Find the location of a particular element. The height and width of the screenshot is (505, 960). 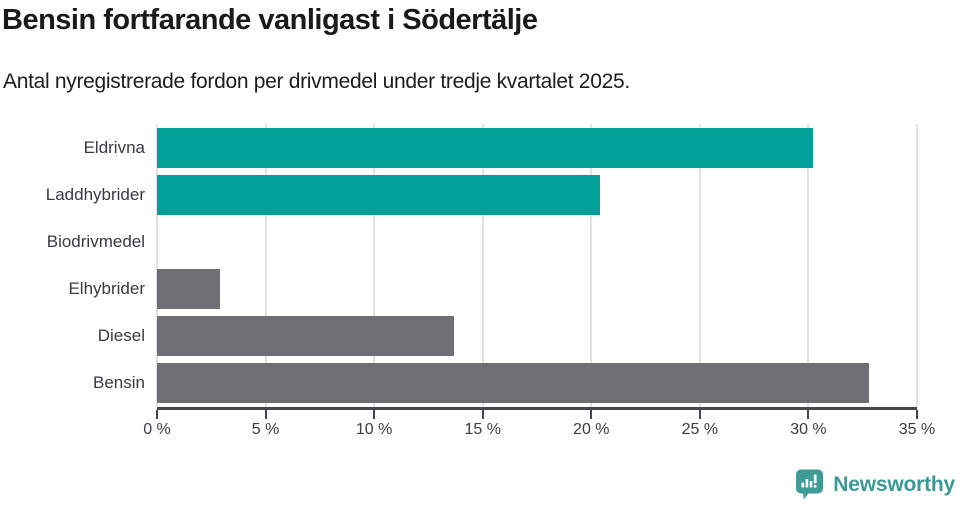

axis-tick-label: 20 % is located at coordinates (591, 429).